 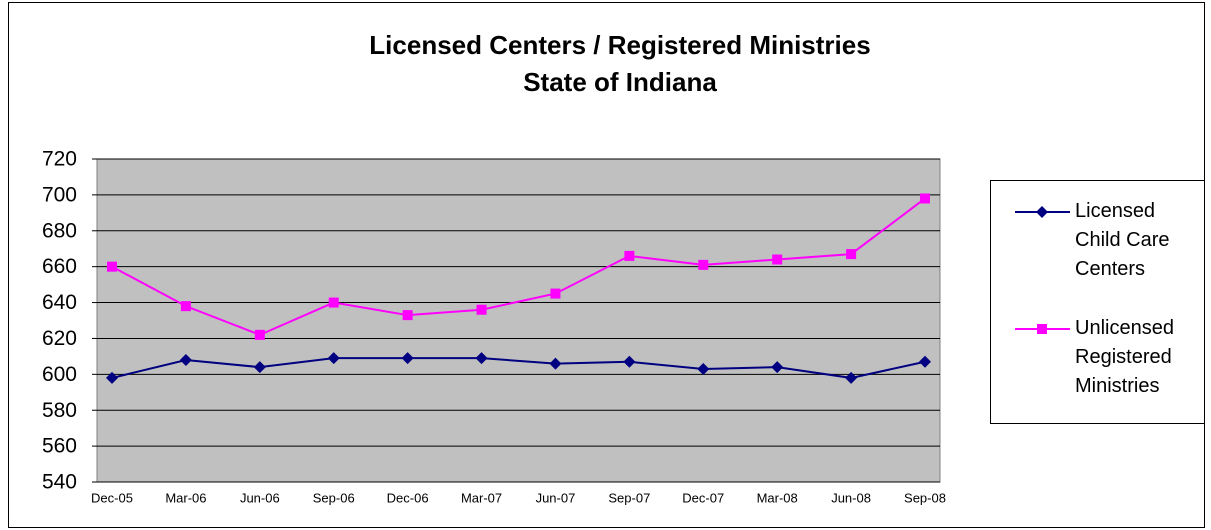 I want to click on x-tick-label: Mar-08, so click(x=777, y=497).